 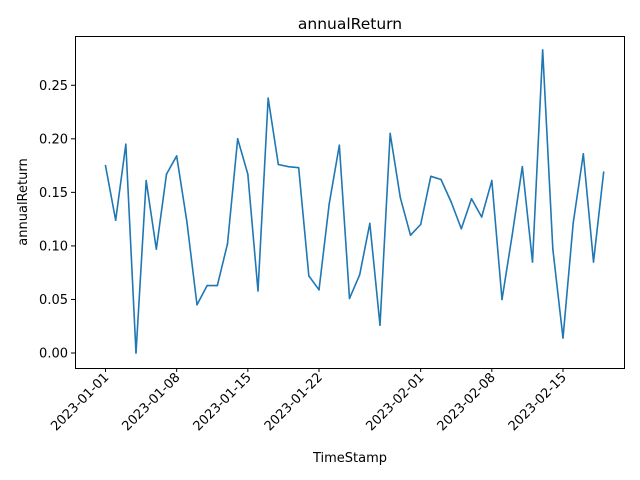 What do you see at coordinates (57, 220) in the screenshot?
I see `y-axis: 0.00 0.05 0.10 0.15 0.20 0.25` at bounding box center [57, 220].